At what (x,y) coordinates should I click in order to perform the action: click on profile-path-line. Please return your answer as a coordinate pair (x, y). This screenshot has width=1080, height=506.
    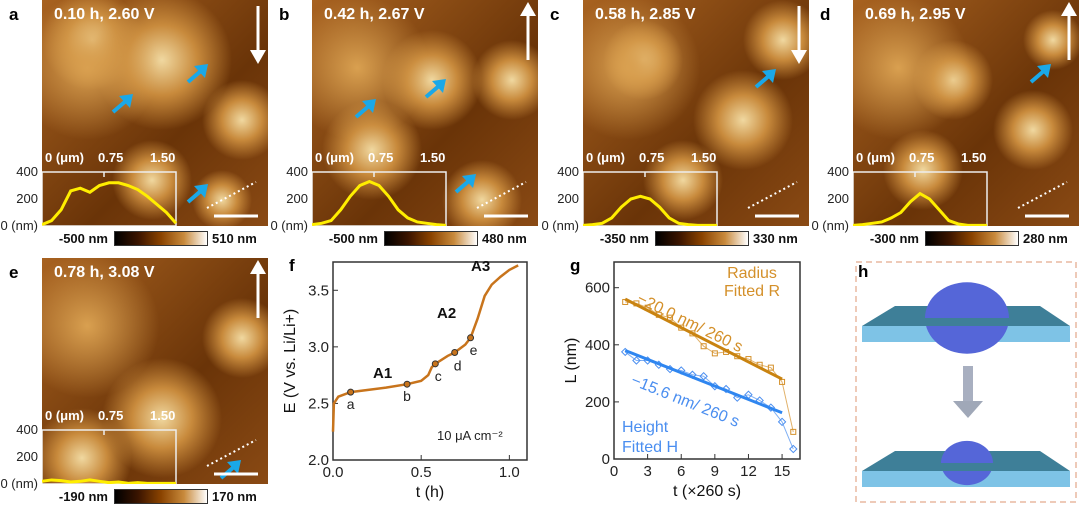
    Looking at the image, I should click on (501, 195).